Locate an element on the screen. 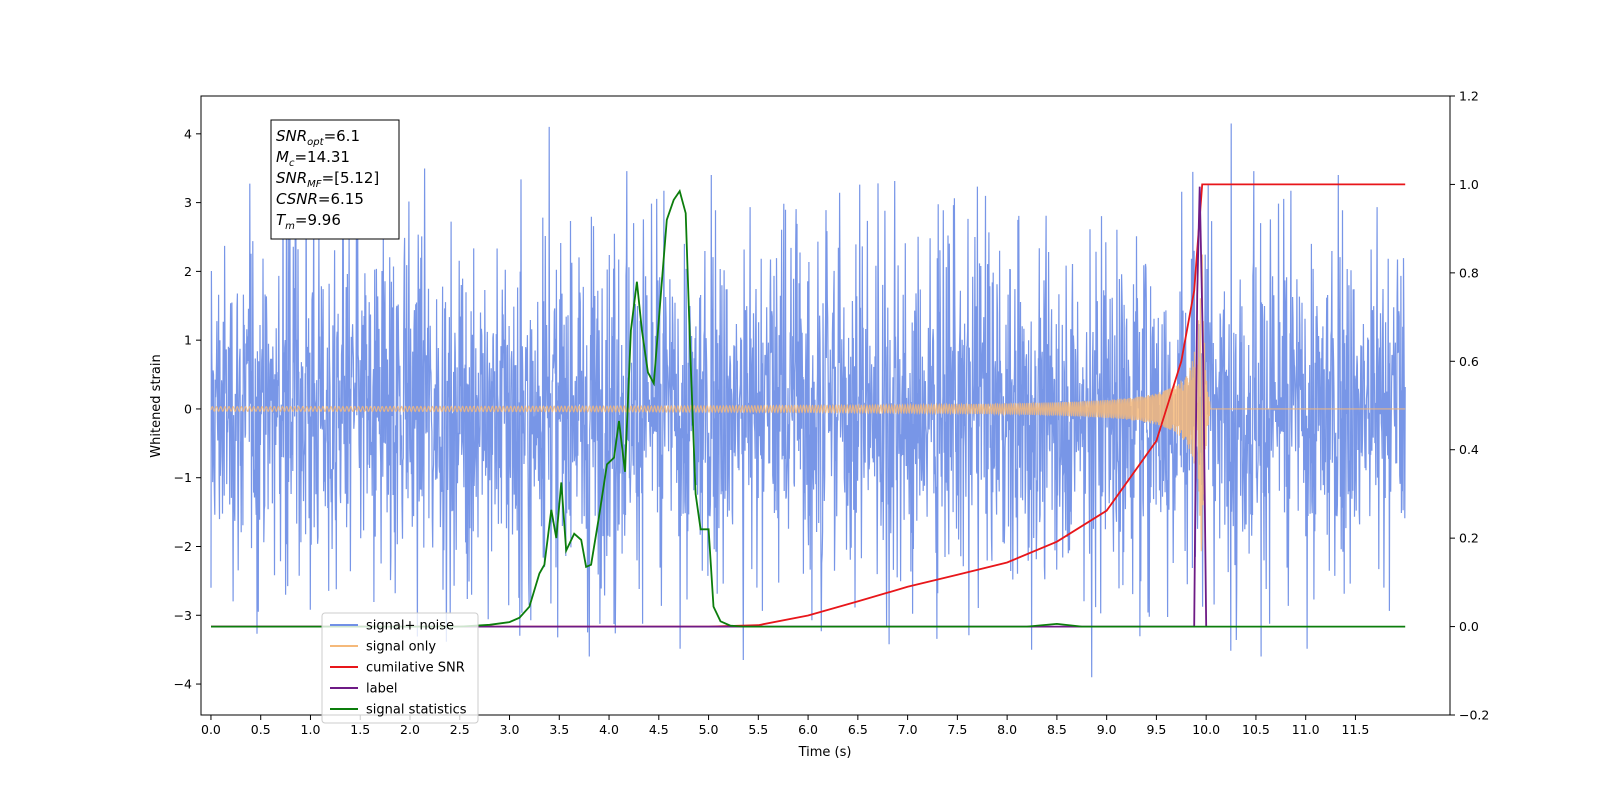  x-tick-label: 3.0 is located at coordinates (510, 729).